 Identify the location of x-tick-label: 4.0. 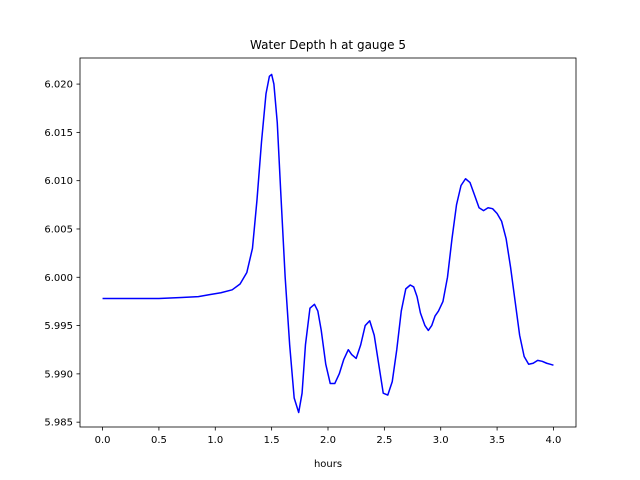
(554, 440).